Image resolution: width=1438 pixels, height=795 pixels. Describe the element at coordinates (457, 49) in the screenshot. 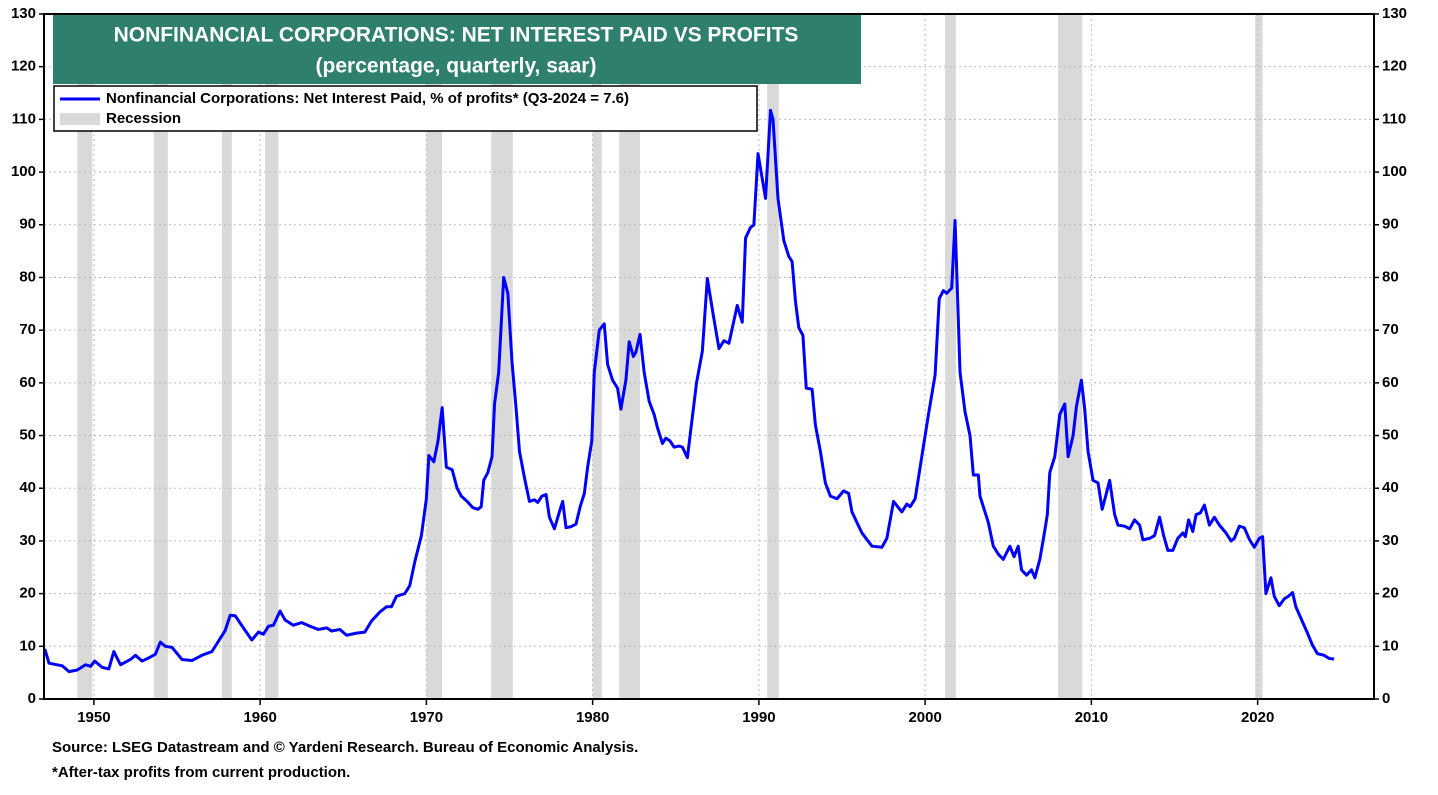

I see `title-box` at that location.